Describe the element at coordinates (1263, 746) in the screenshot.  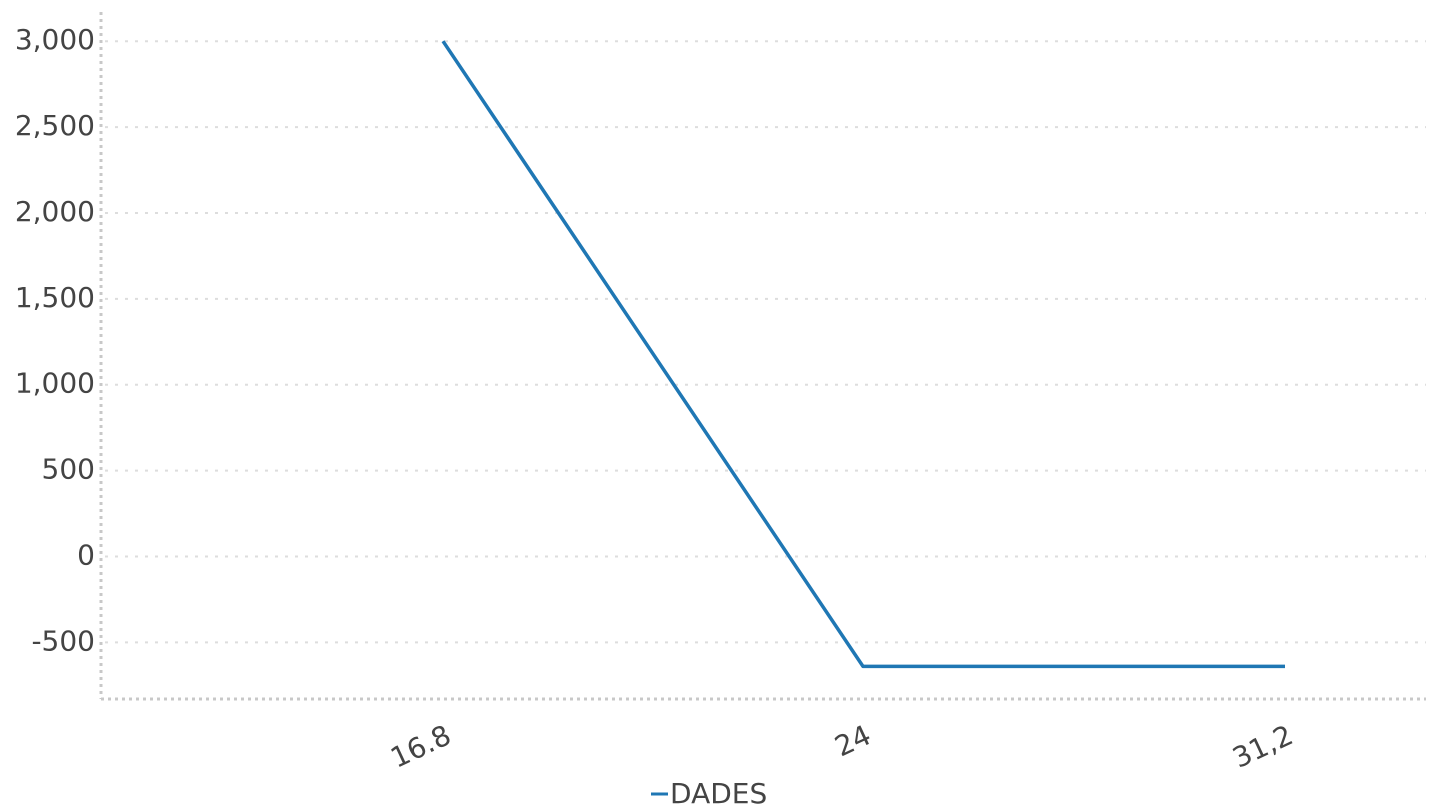
I see `x-tick-label: 31,2` at that location.